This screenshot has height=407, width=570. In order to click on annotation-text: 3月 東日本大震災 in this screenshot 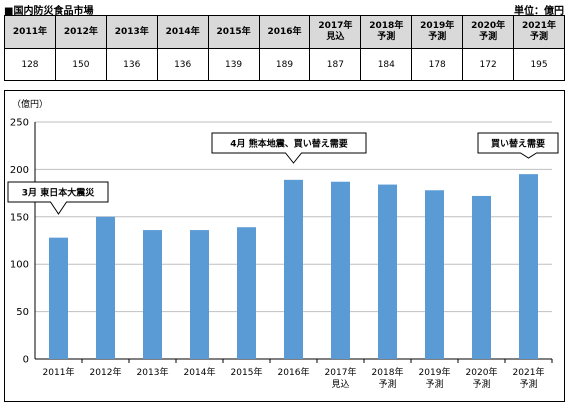, I will do `click(58, 193)`.